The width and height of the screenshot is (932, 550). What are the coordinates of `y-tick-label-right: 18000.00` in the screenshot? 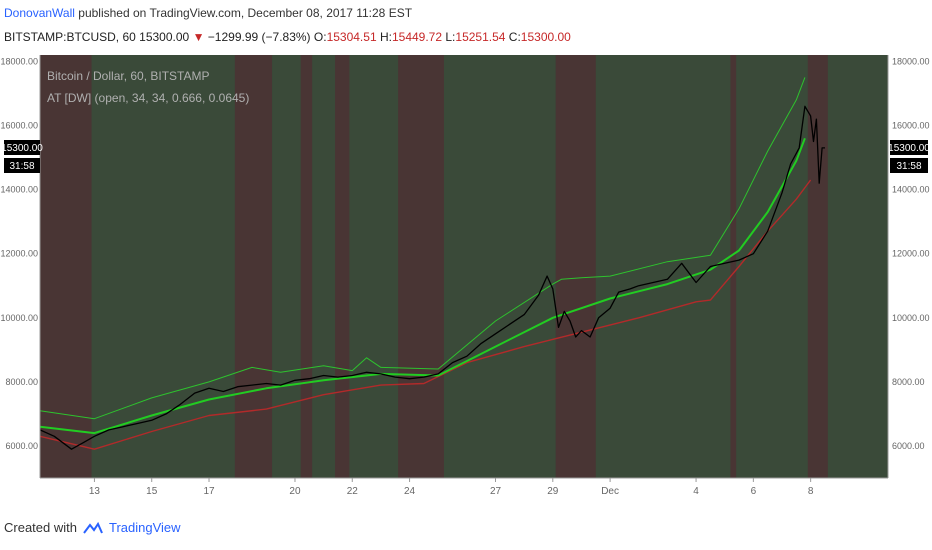 It's located at (911, 61).